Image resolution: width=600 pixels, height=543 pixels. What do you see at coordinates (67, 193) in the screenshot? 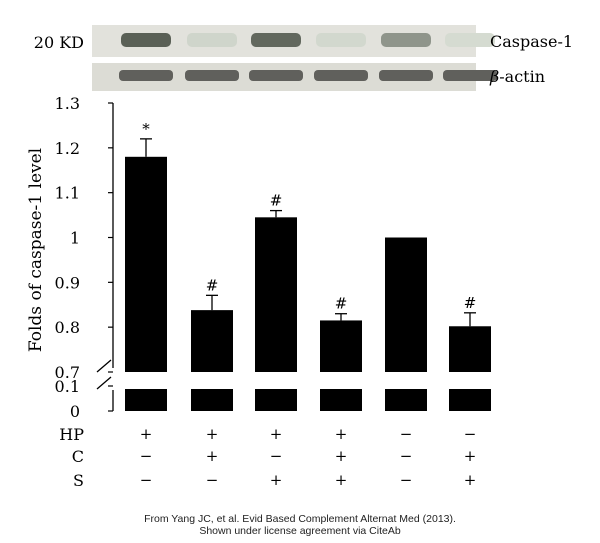
I see `y-tick-label: 1.1` at bounding box center [67, 193].